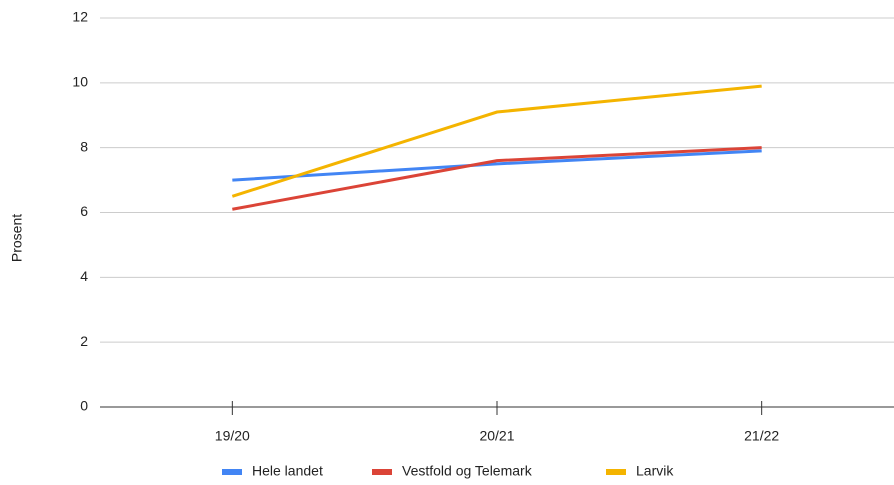 This screenshot has height=485, width=894. I want to click on y-tick-label: 12, so click(80, 17).